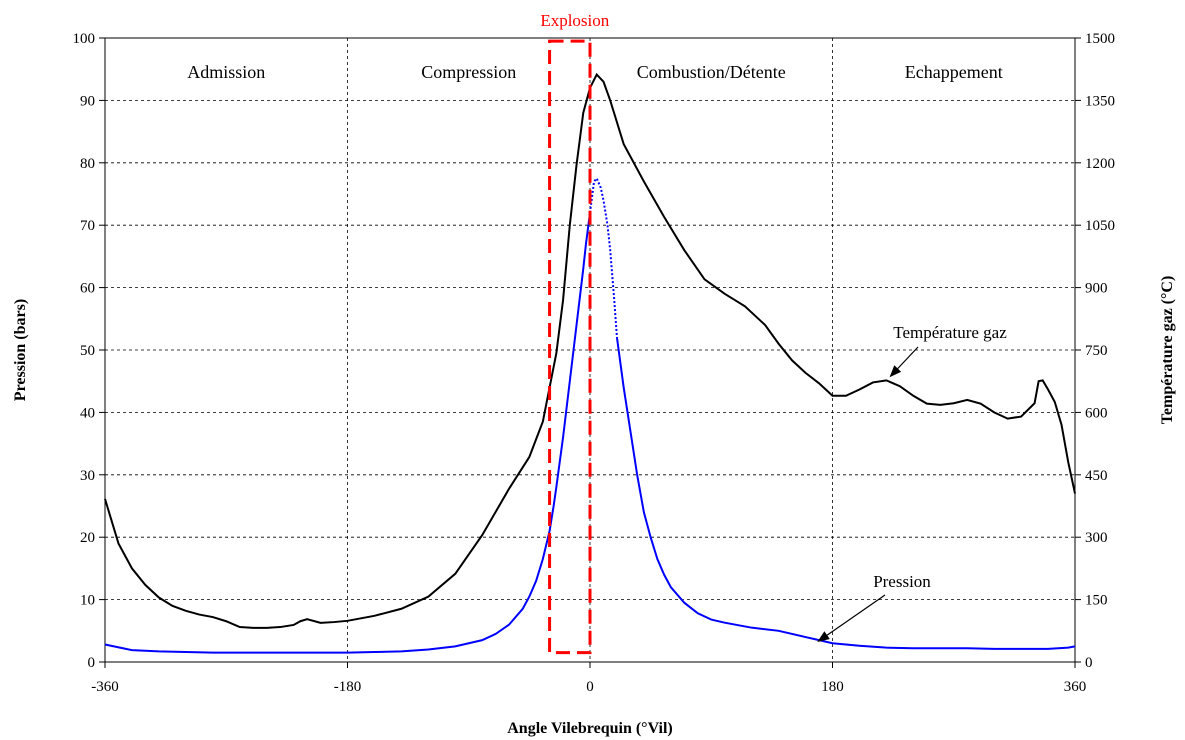  I want to click on y-tick-label: 20, so click(87, 538).